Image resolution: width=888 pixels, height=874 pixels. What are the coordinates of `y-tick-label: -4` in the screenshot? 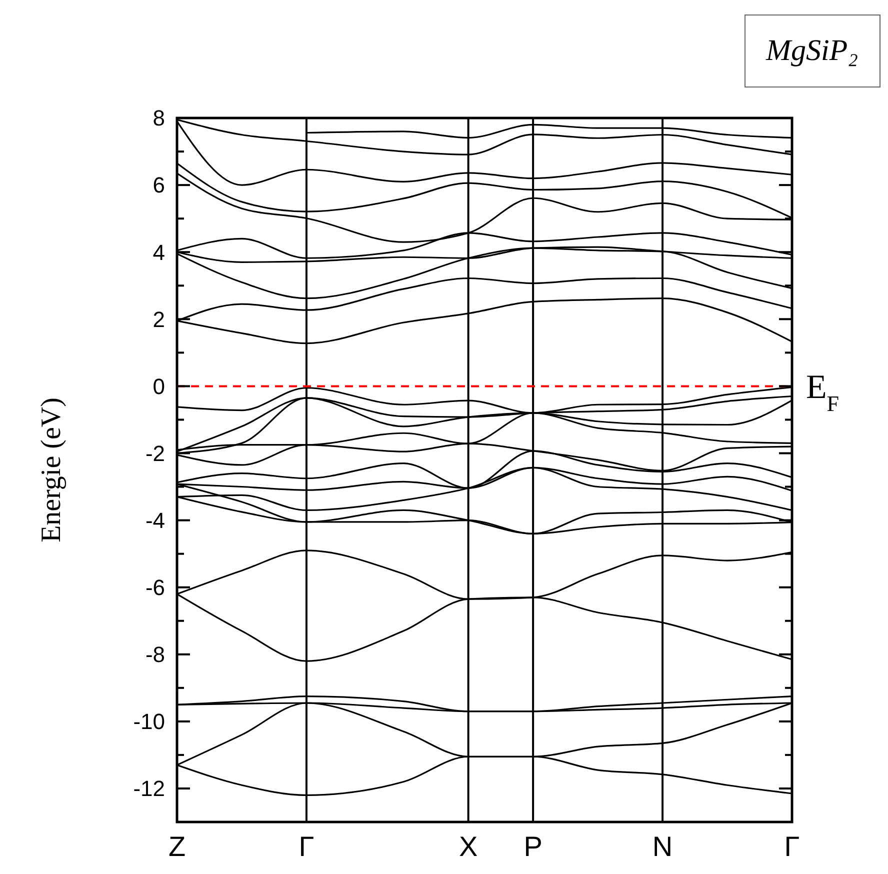 It's located at (155, 520).